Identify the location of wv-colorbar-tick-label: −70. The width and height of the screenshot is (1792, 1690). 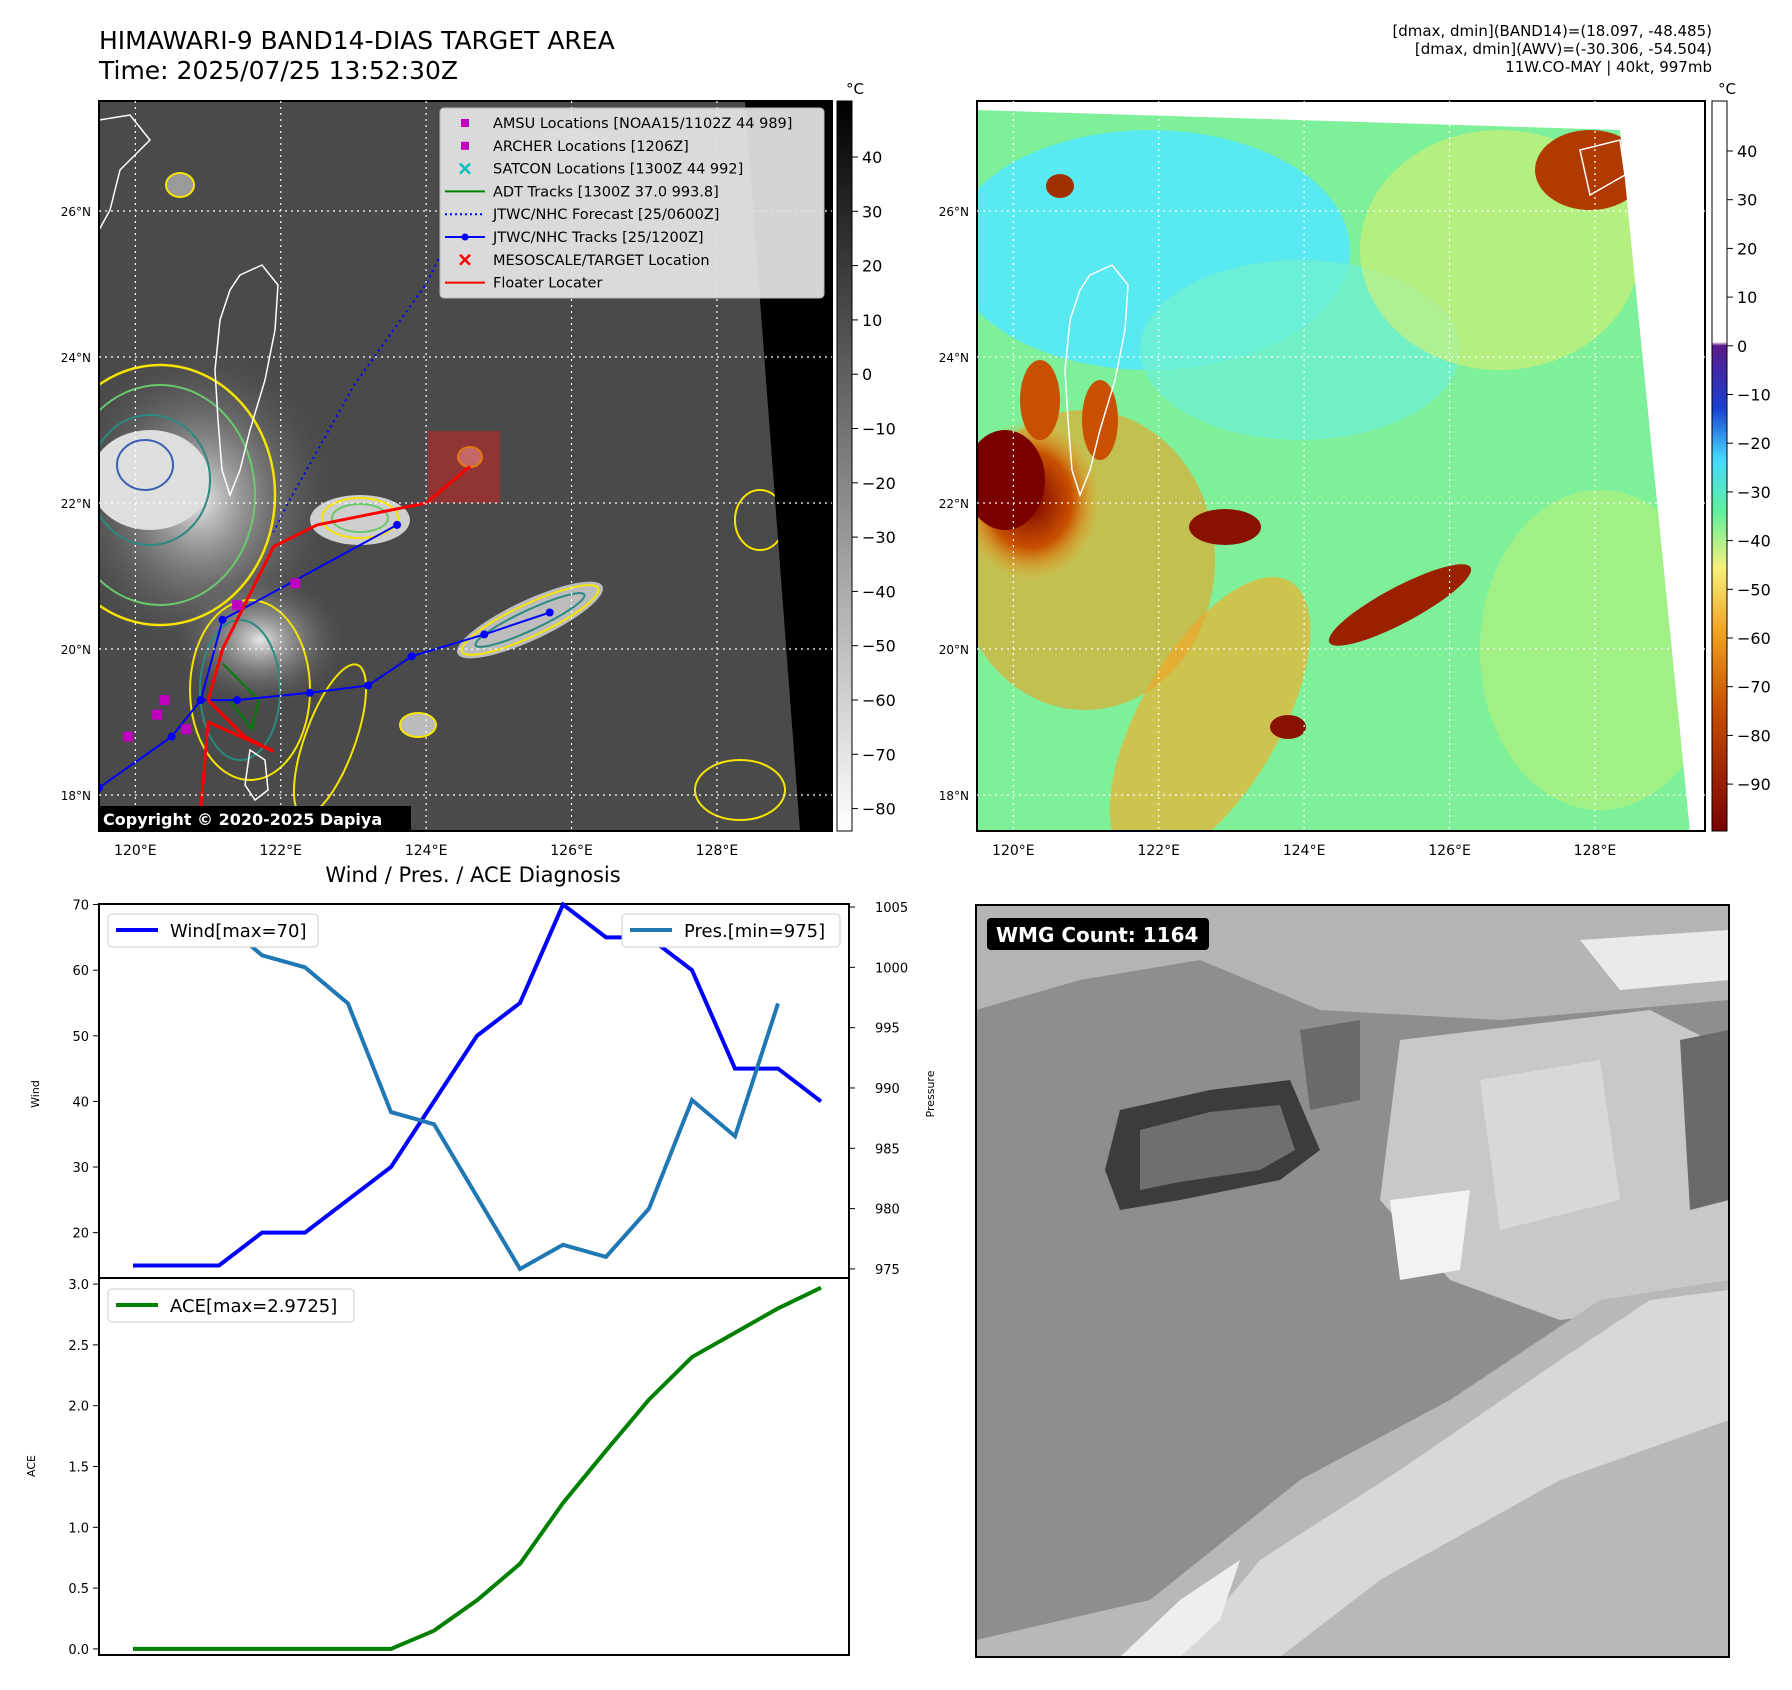
(1754, 687).